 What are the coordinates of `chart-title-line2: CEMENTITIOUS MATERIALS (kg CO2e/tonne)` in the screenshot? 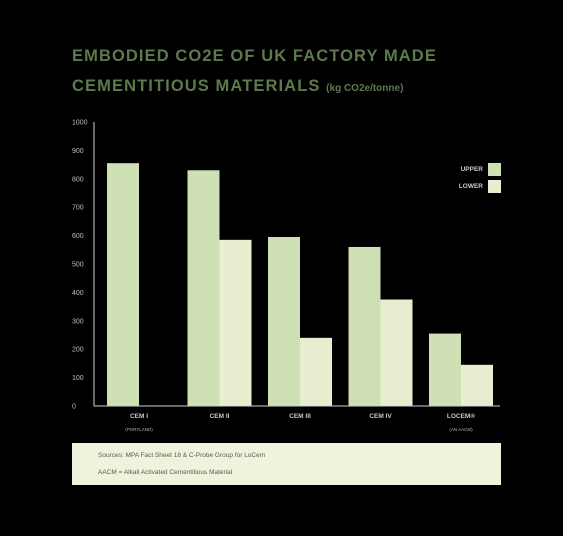 It's located at (237, 86).